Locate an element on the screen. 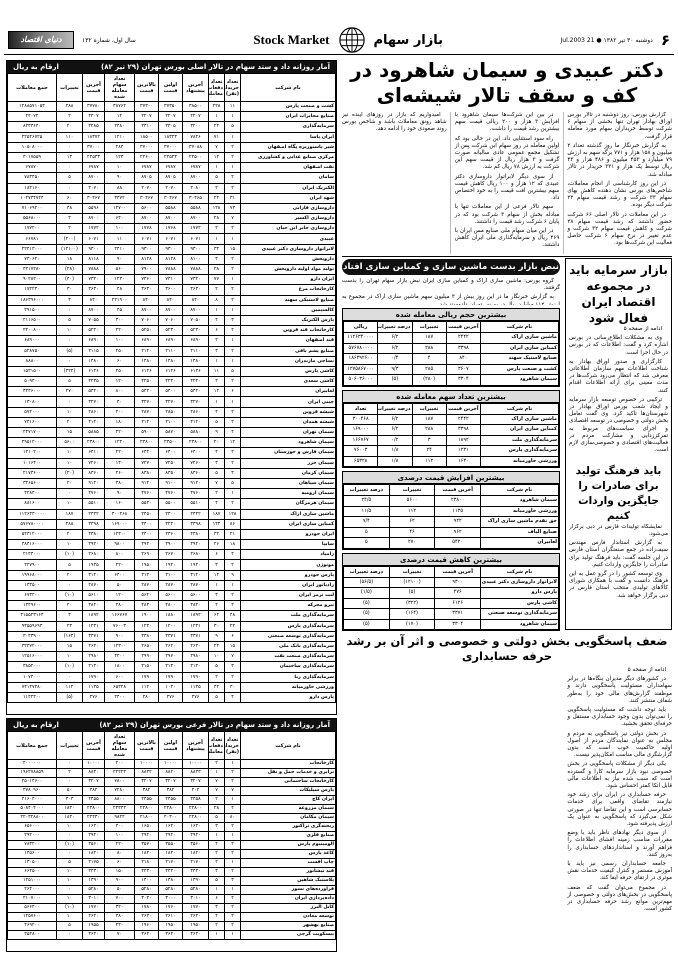  table-cell: ۲۲ is located at coordinates (232, 626).